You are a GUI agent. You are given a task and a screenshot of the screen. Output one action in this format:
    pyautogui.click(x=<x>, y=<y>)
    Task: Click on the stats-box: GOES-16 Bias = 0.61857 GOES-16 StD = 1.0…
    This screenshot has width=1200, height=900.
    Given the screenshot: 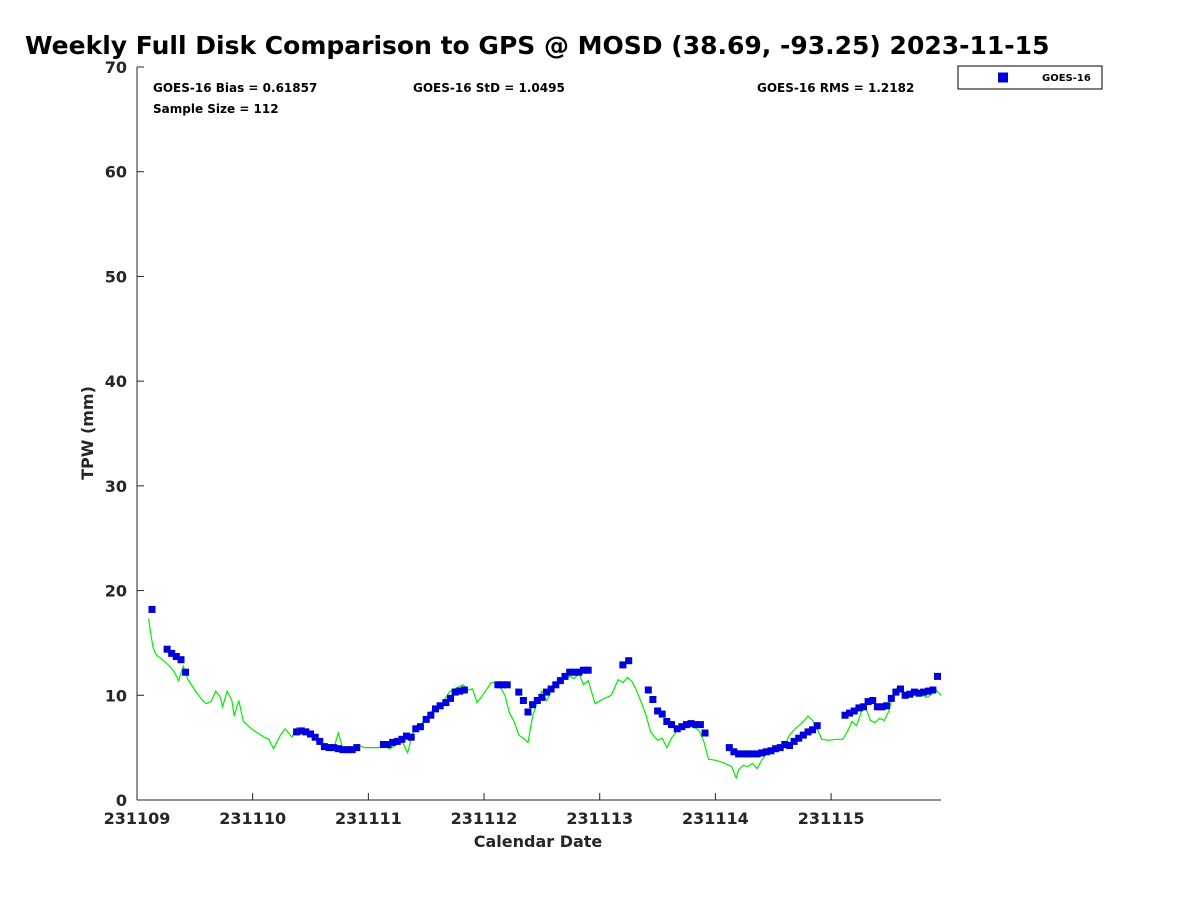 What is the action you would take?
    pyautogui.click(x=533, y=98)
    